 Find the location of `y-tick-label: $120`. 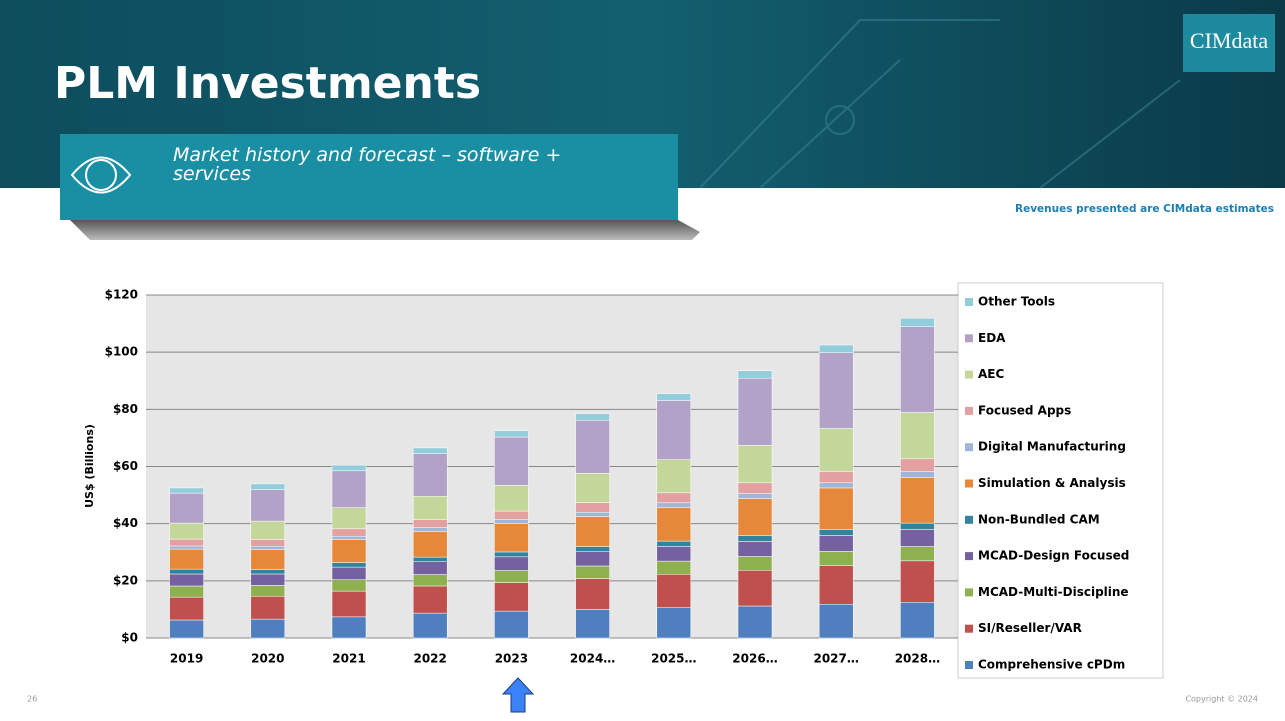

y-tick-label: $120 is located at coordinates (121, 295).